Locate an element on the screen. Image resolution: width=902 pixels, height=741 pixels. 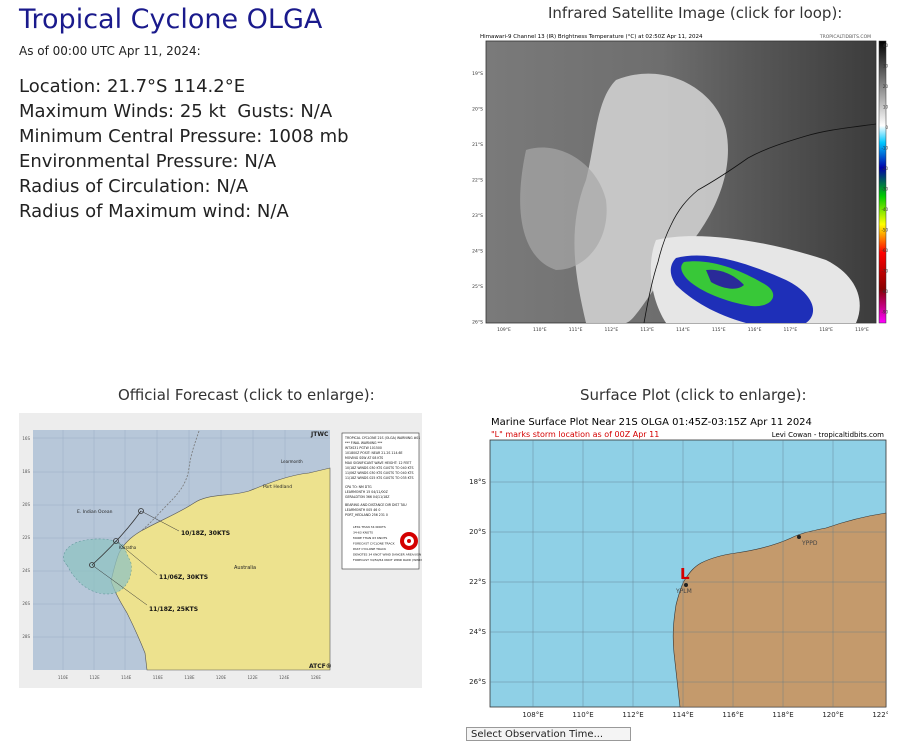
country-label: Australia is located at coordinates (245, 568).